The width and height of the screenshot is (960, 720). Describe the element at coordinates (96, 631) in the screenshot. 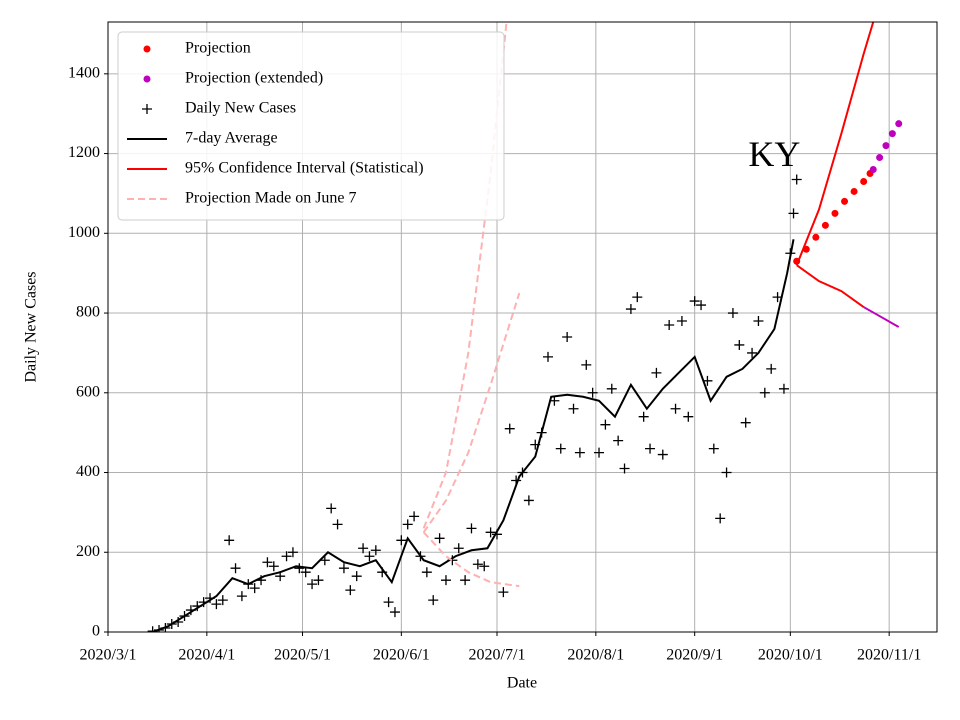

I see `y-tick-label: 0` at that location.